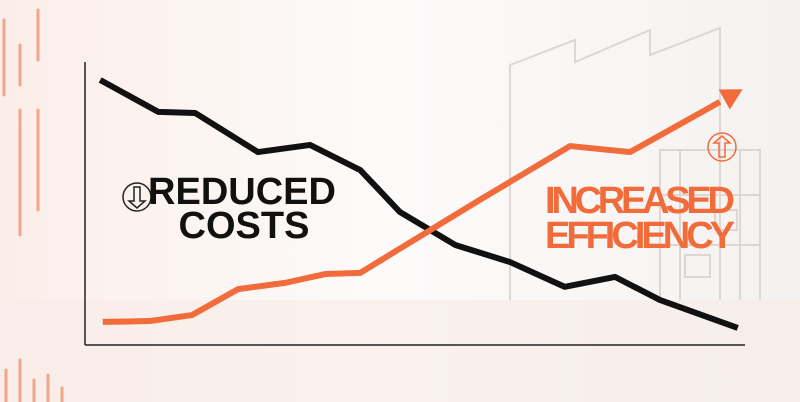  What do you see at coordinates (730, 99) in the screenshot?
I see `arrow-head` at bounding box center [730, 99].